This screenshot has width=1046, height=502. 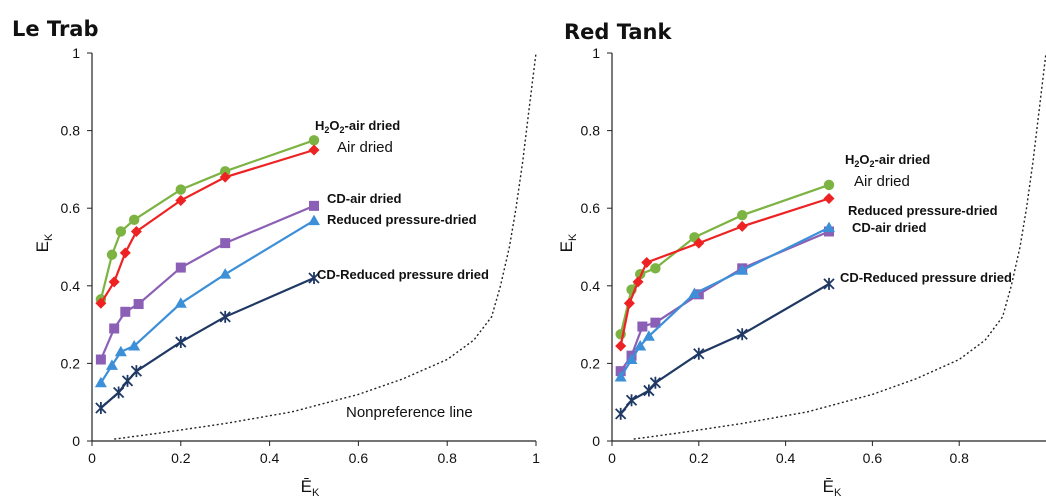 I want to click on x-tick-label: 0.2, so click(x=699, y=458).